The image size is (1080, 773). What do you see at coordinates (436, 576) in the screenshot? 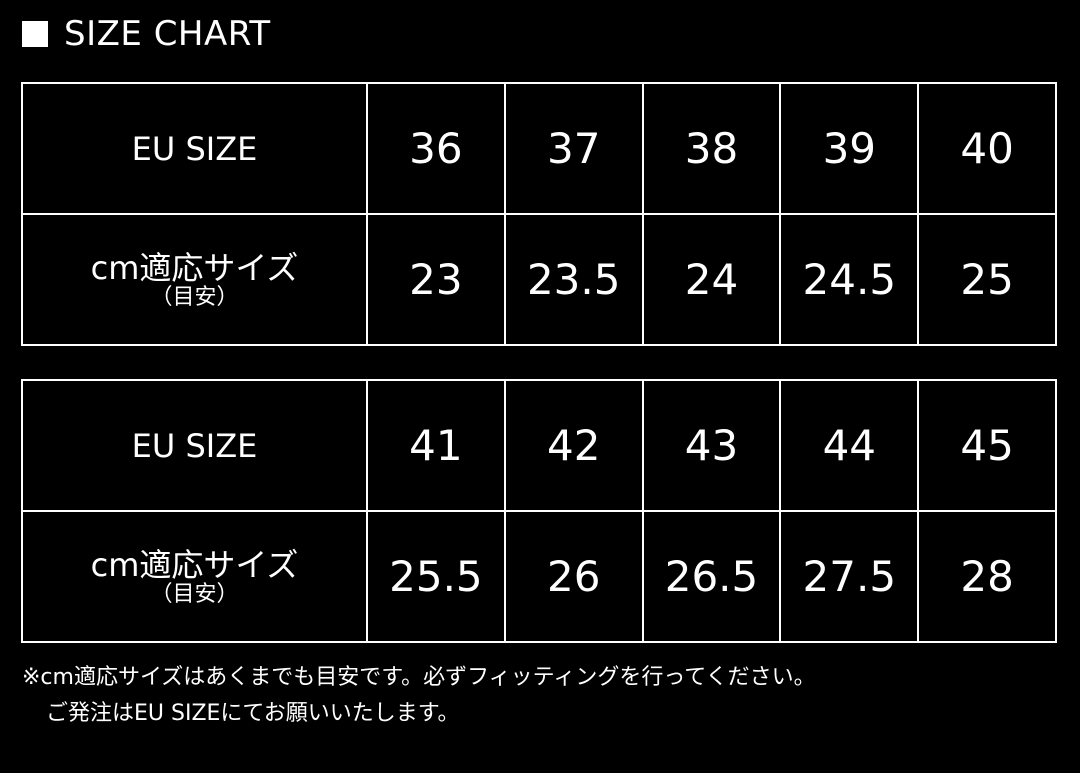
I see `cm-size-cell: 25.5` at bounding box center [436, 576].